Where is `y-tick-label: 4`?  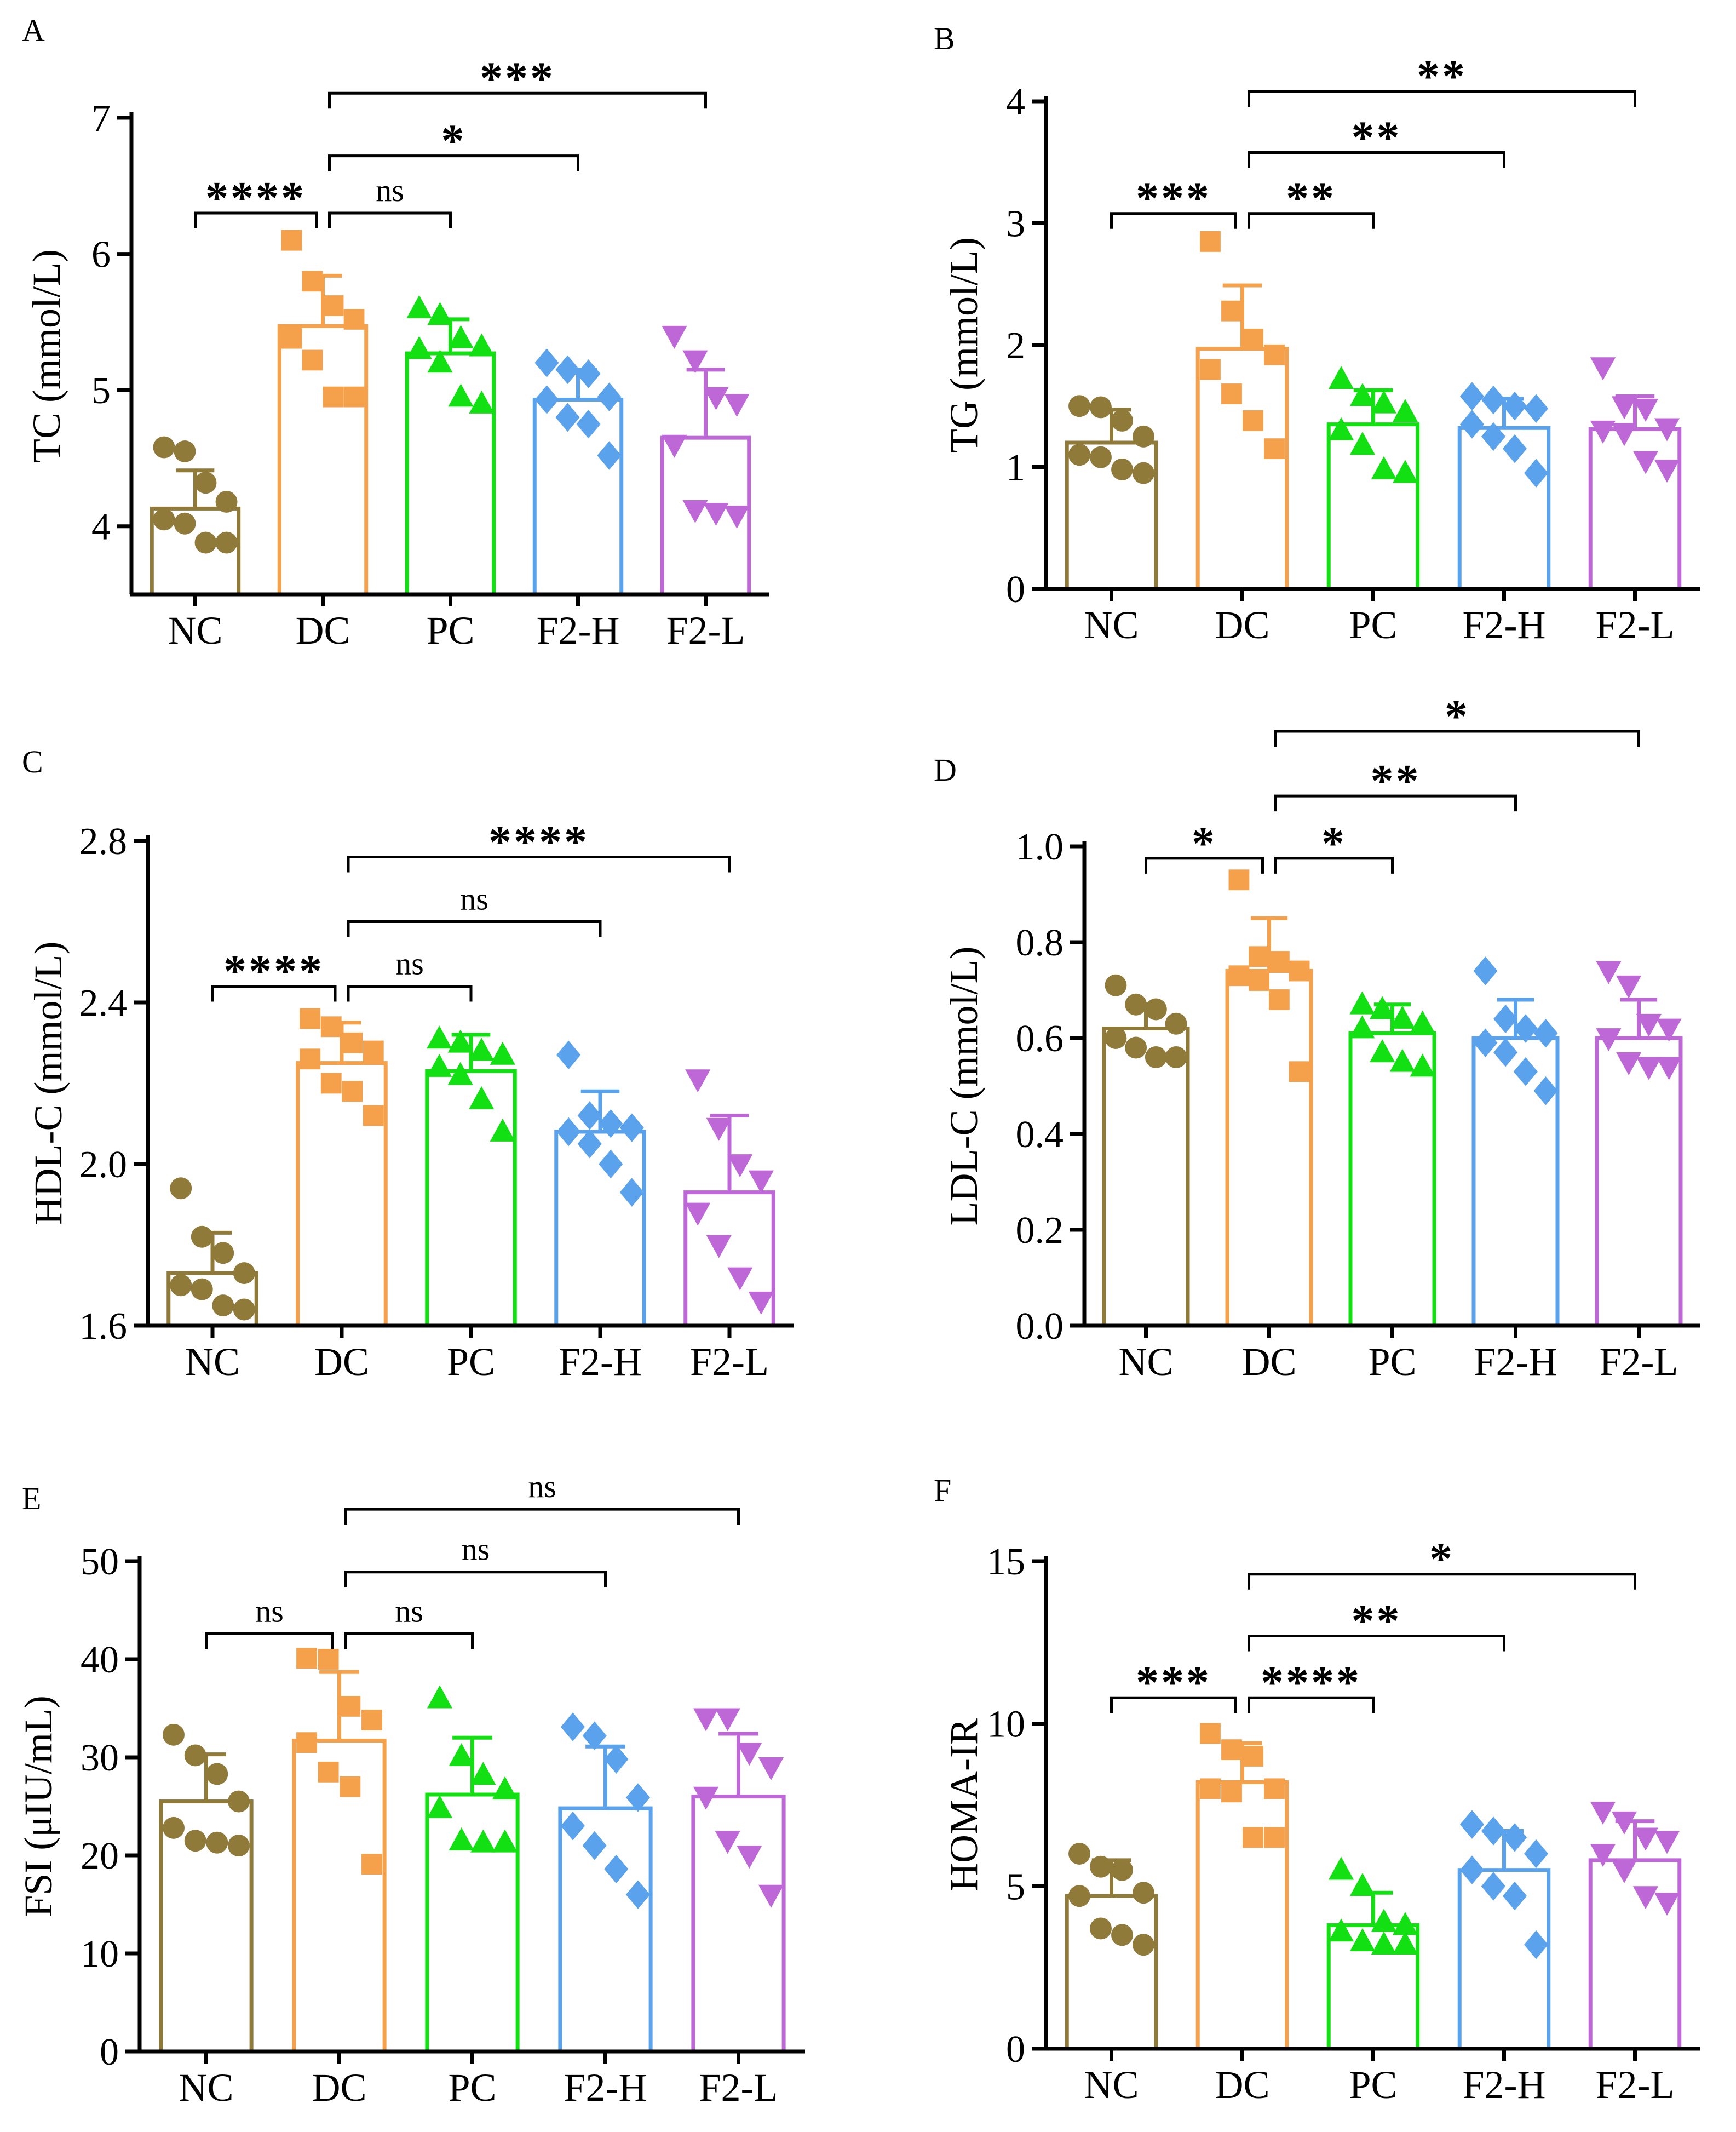
y-tick-label: 4 is located at coordinates (101, 527).